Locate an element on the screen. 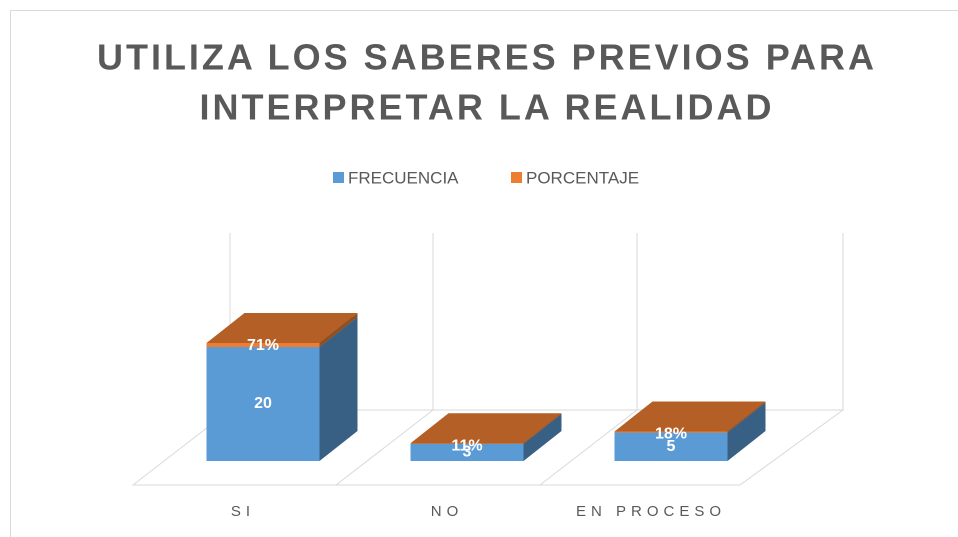 The width and height of the screenshot is (958, 537). data-label: 11% is located at coordinates (466, 445).